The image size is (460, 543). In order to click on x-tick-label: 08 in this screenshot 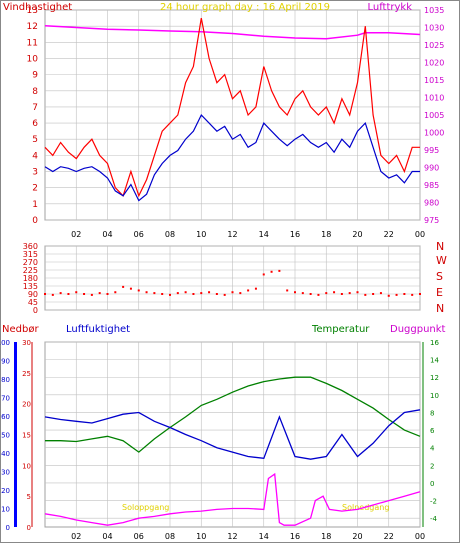, I will do `click(170, 536)`.